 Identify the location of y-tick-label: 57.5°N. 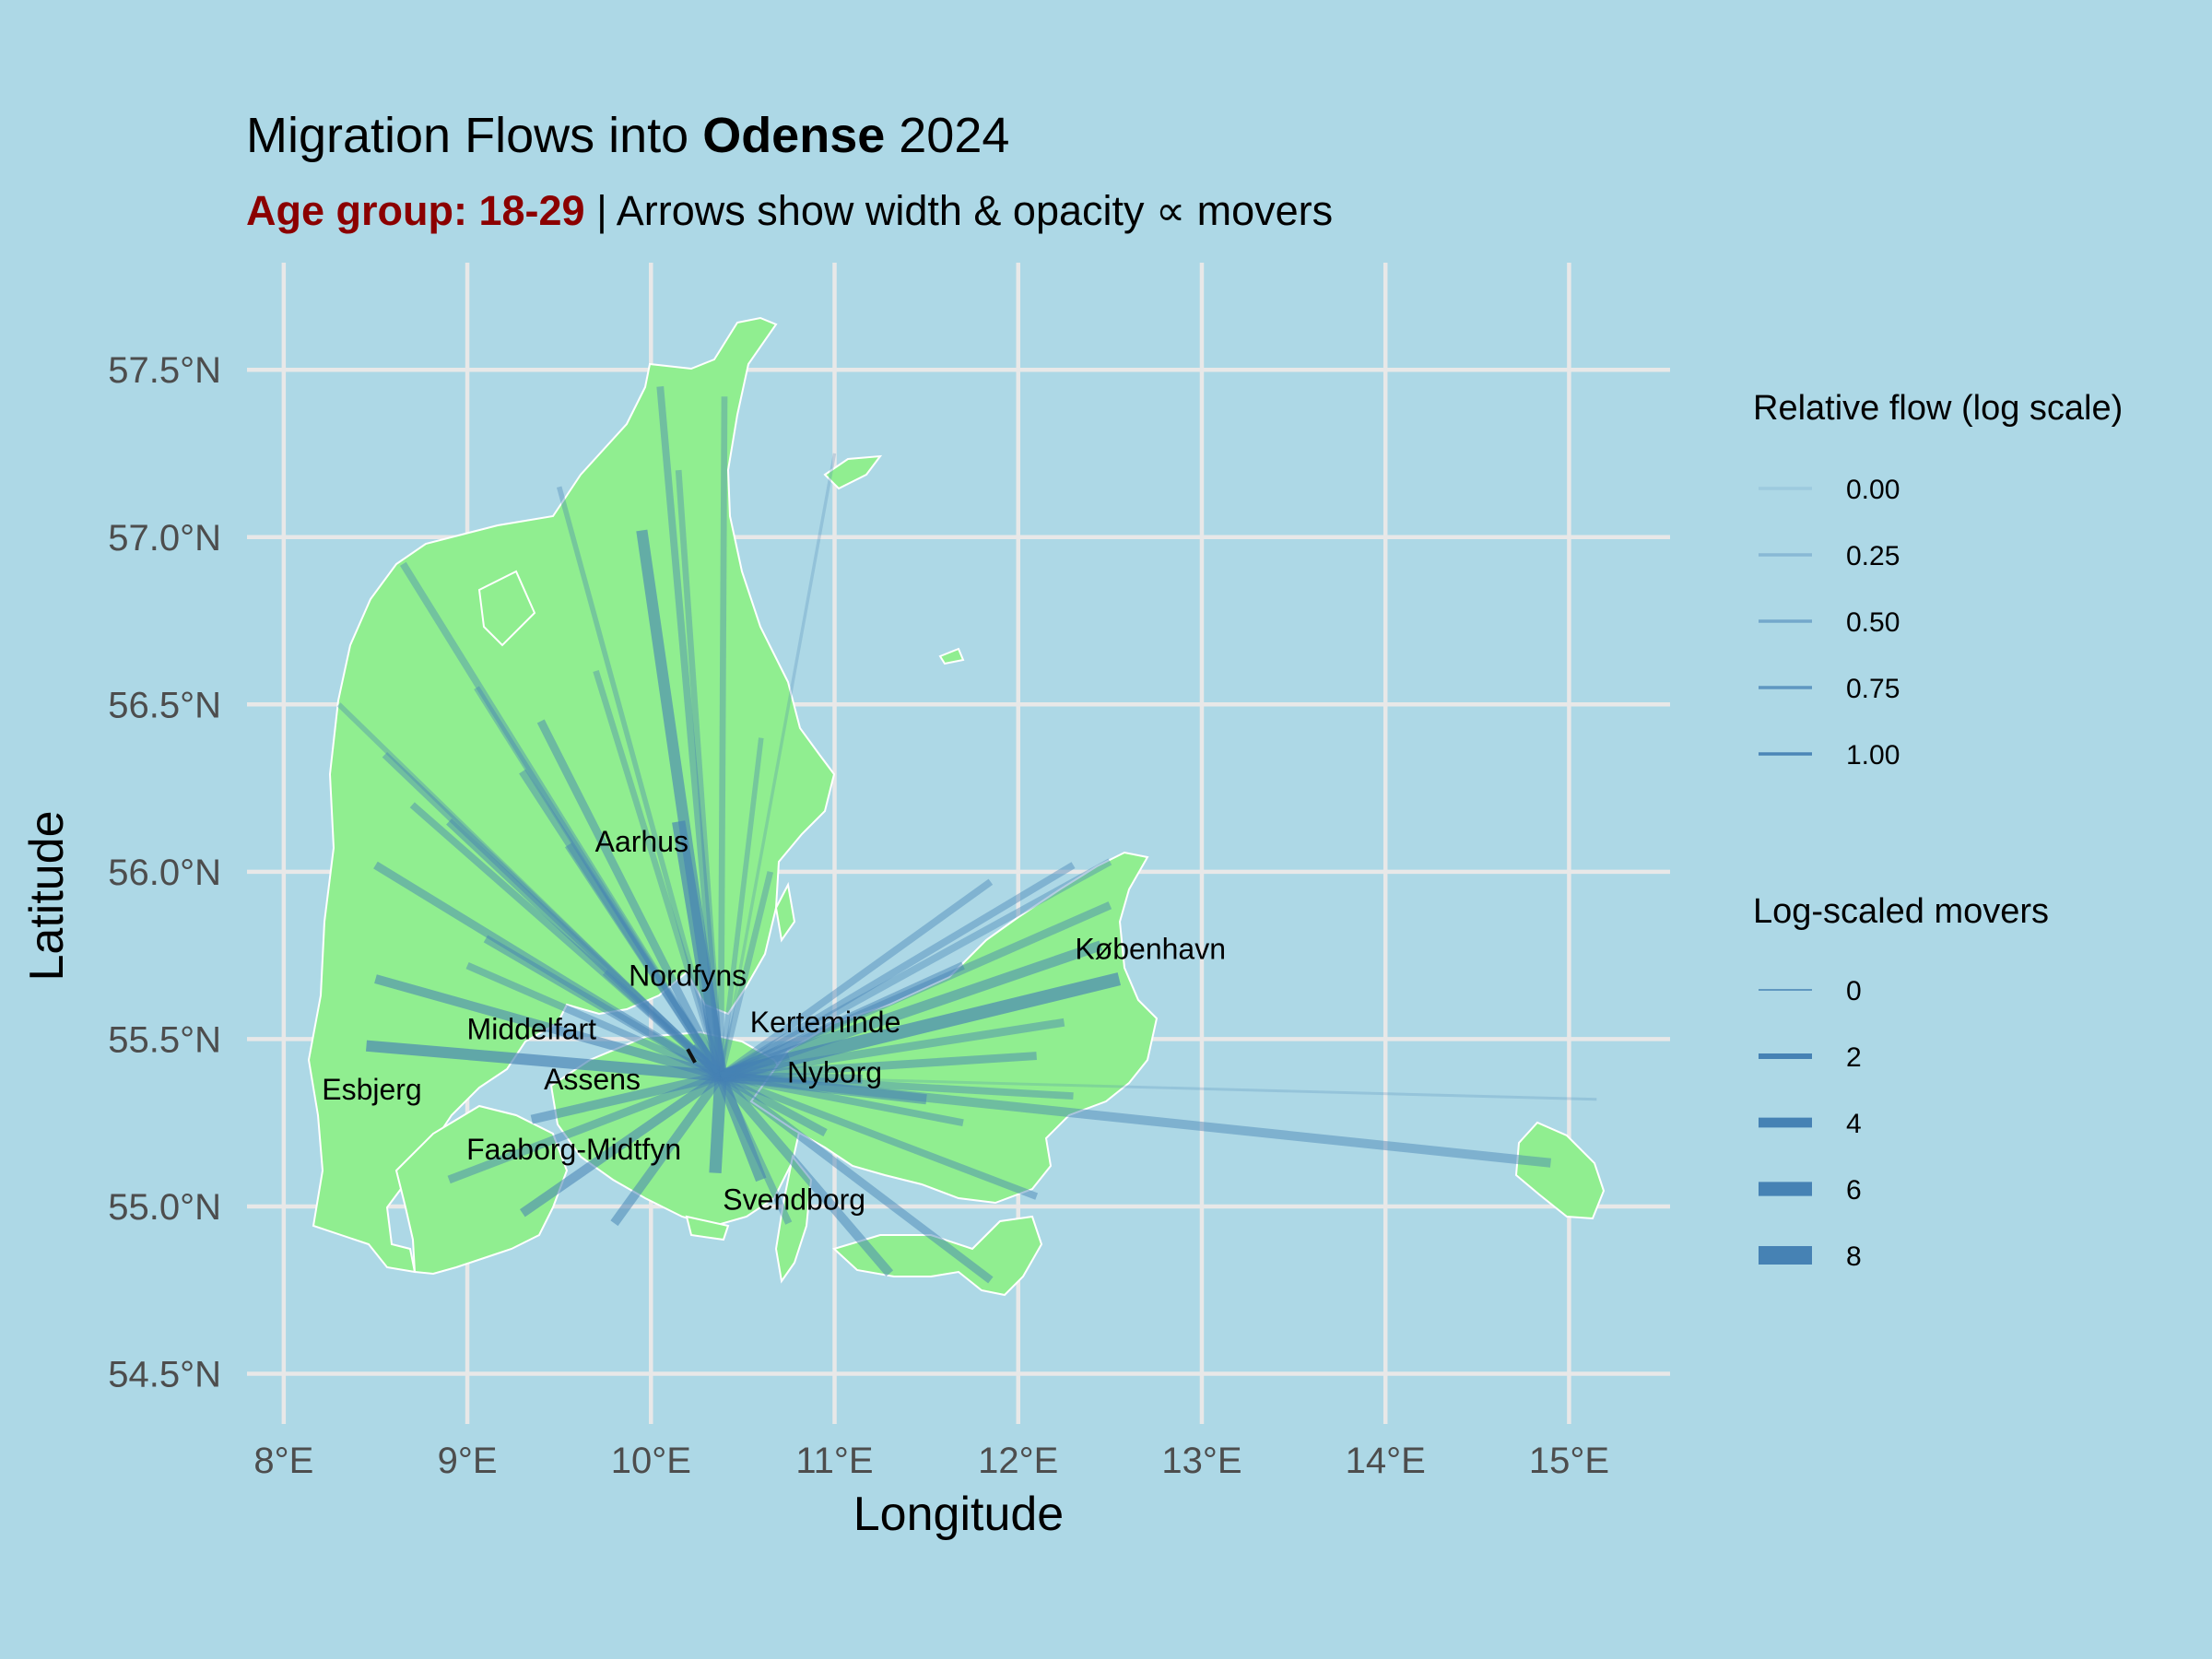
(164, 370).